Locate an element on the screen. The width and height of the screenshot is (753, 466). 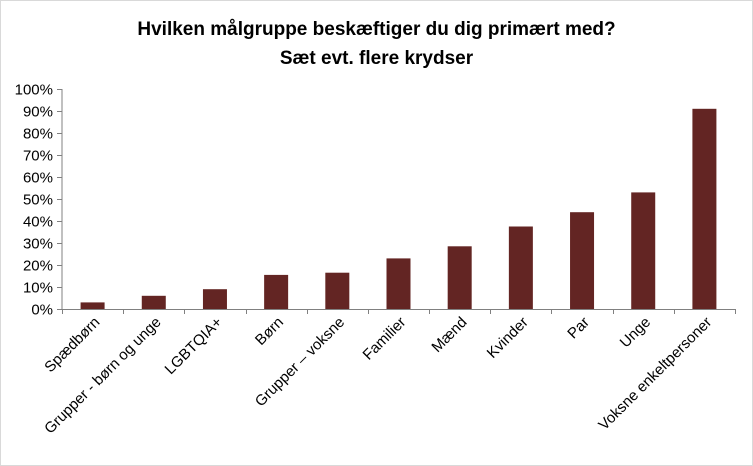
x-tick-label: LGBTQIA+ is located at coordinates (194, 346).